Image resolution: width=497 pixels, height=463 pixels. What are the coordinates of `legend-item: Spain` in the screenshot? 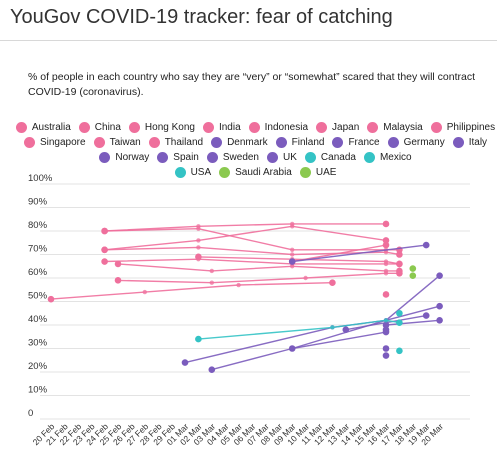 It's located at (178, 157).